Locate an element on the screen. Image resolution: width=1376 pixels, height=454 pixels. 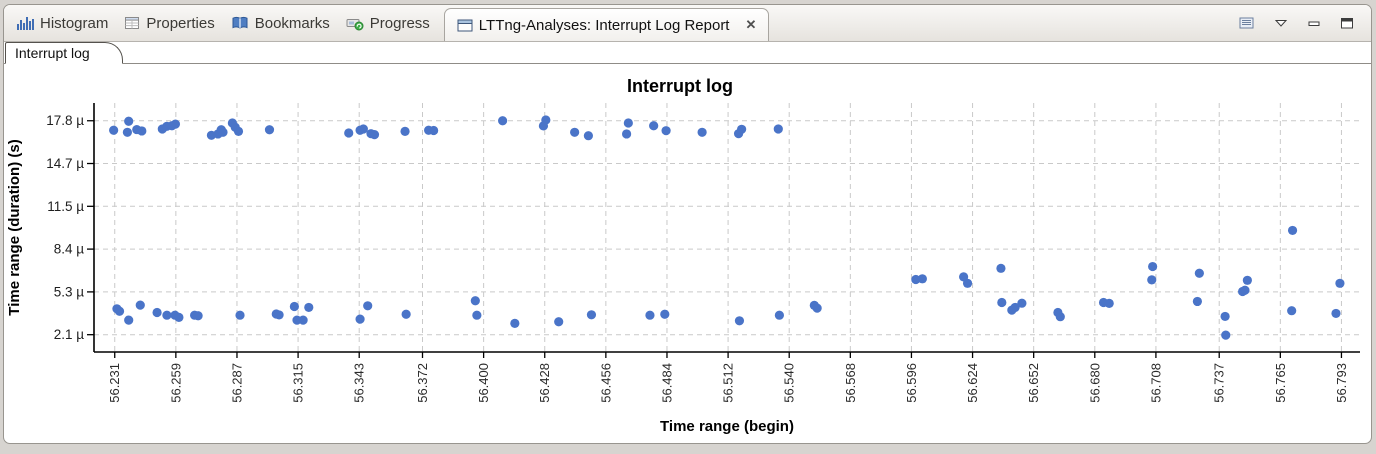
properties-icon is located at coordinates (132, 23).